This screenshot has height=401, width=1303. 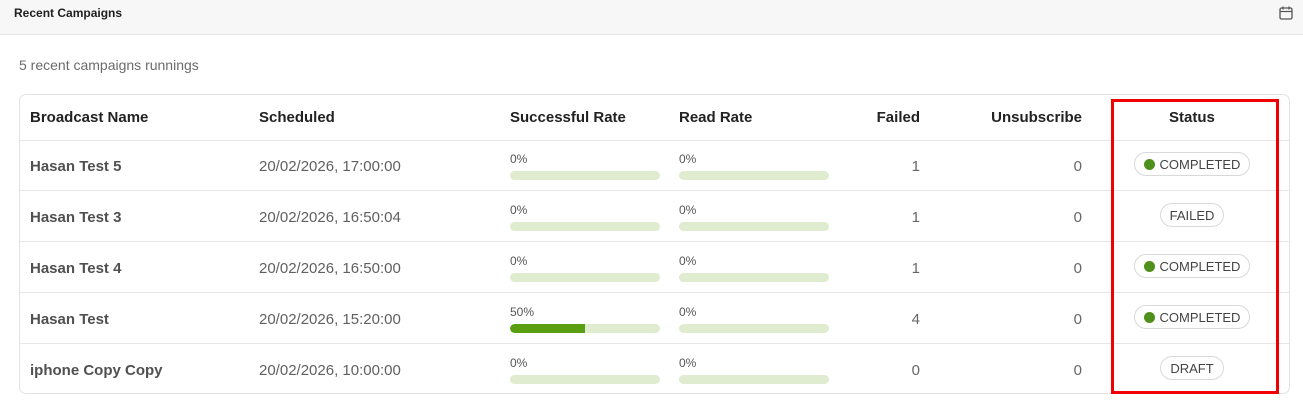 I want to click on scheduled-time: 20/02/2026, 17:00:00, so click(x=330, y=166).